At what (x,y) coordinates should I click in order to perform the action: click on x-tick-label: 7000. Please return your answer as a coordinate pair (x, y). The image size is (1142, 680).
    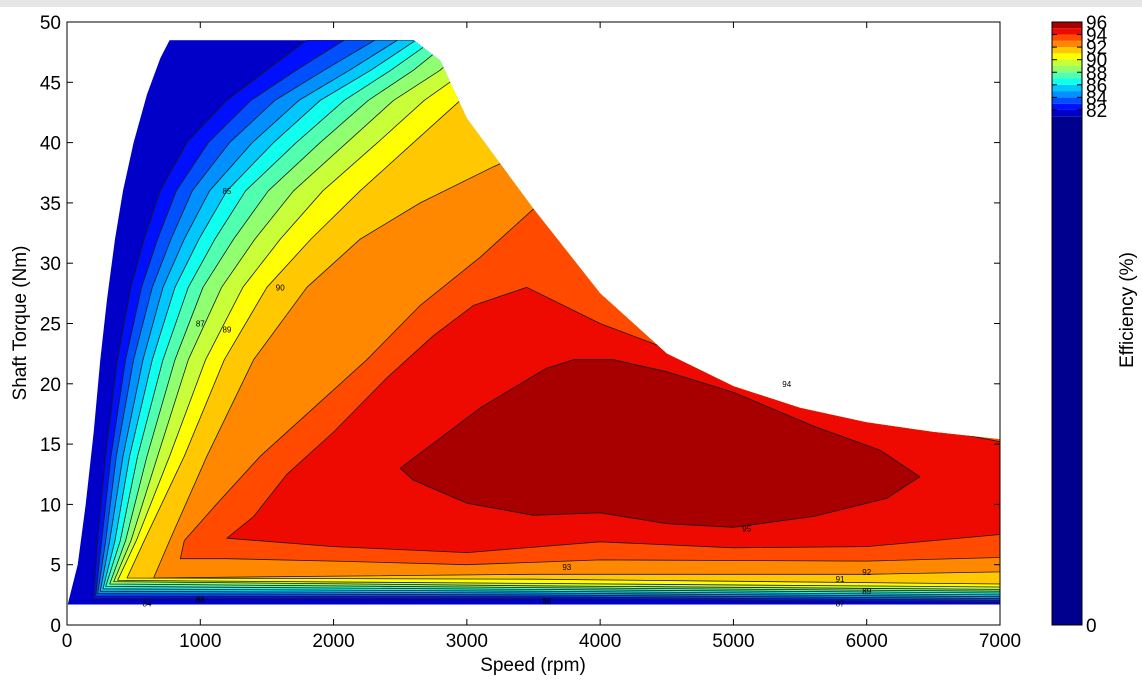
    Looking at the image, I should click on (1000, 641).